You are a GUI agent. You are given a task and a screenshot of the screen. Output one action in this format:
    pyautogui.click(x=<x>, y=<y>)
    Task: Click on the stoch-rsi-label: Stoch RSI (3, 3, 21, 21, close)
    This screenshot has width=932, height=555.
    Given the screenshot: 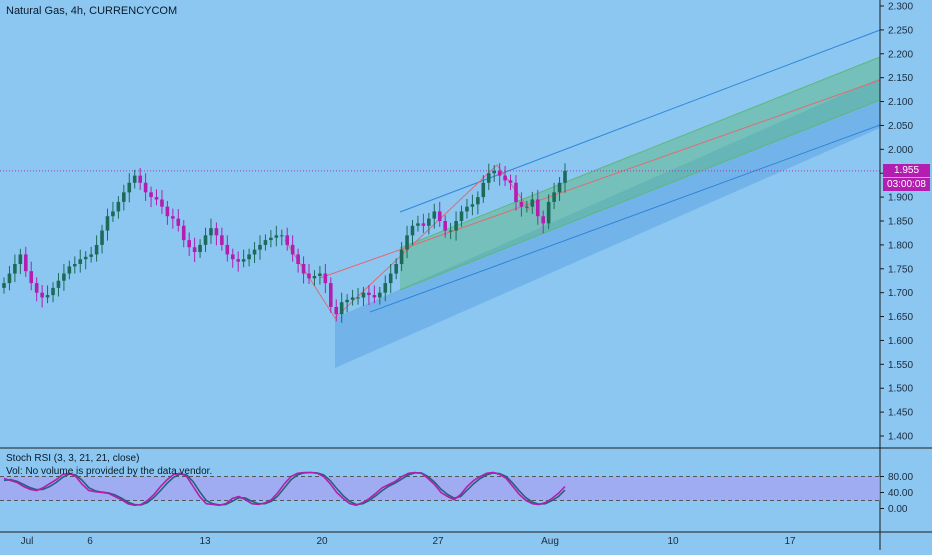 What is the action you would take?
    pyautogui.click(x=73, y=458)
    